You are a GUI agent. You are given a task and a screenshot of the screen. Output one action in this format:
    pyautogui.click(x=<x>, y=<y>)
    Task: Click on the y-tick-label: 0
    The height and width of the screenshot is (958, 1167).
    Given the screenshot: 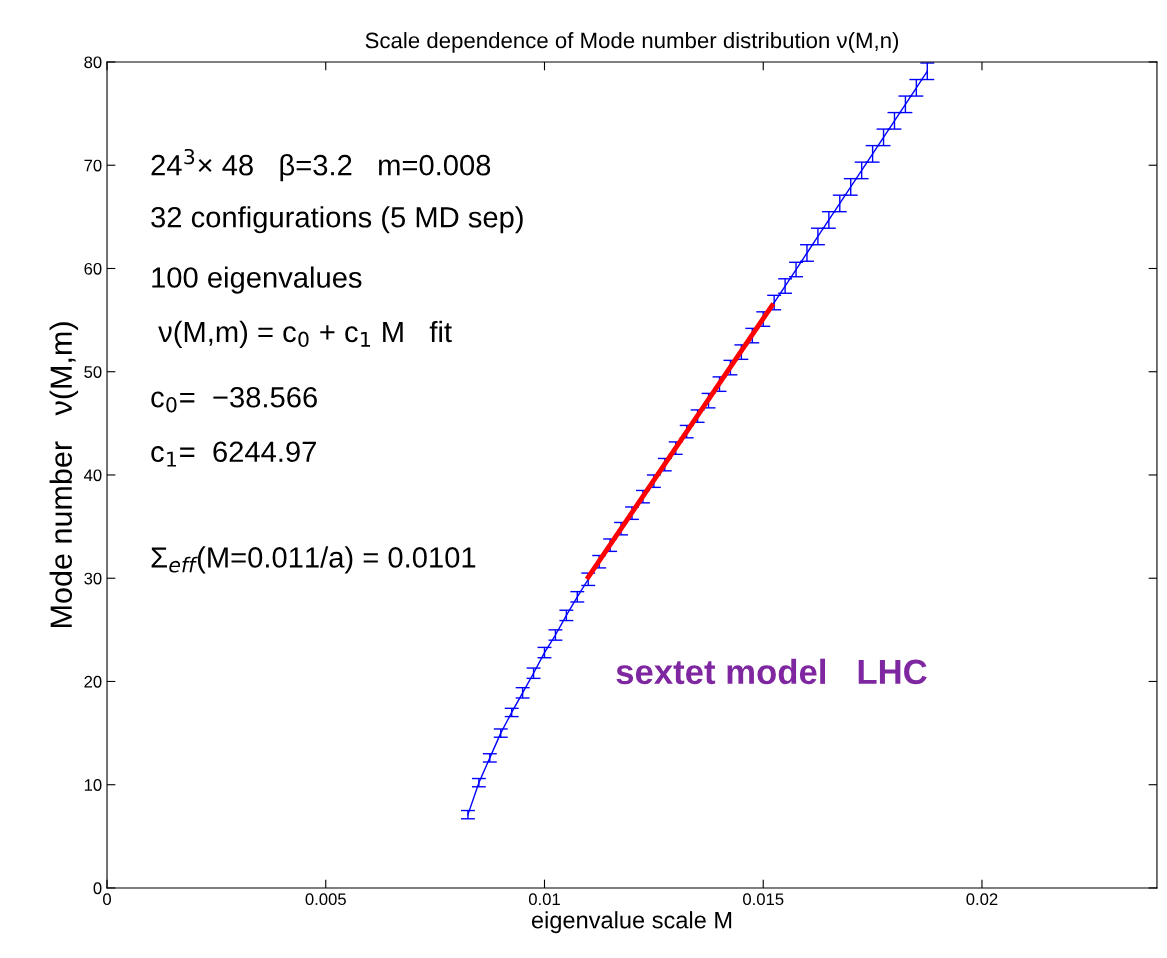 What is the action you would take?
    pyautogui.click(x=97, y=888)
    